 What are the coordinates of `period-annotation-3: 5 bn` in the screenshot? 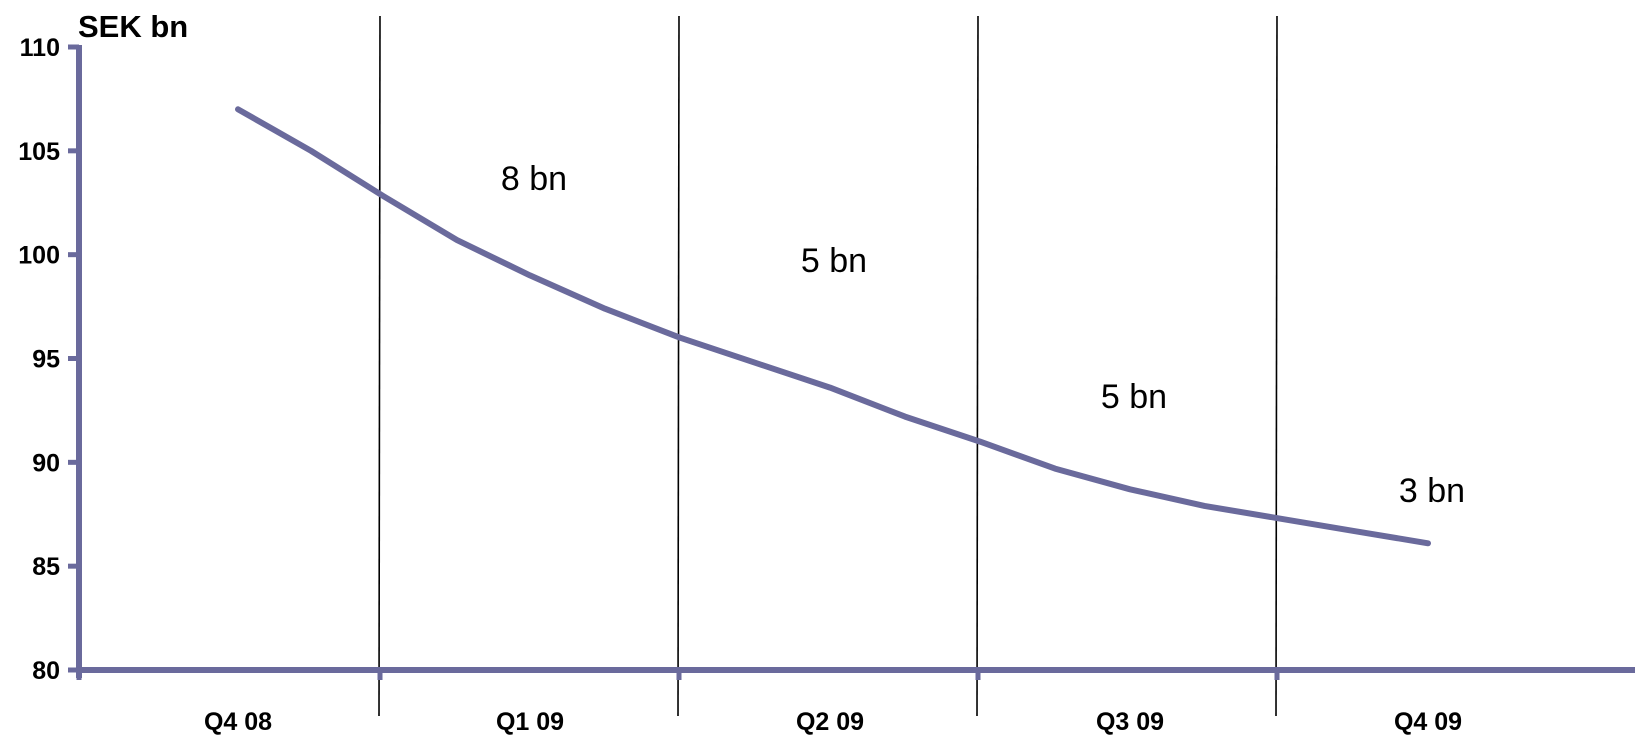 It's located at (1134, 397).